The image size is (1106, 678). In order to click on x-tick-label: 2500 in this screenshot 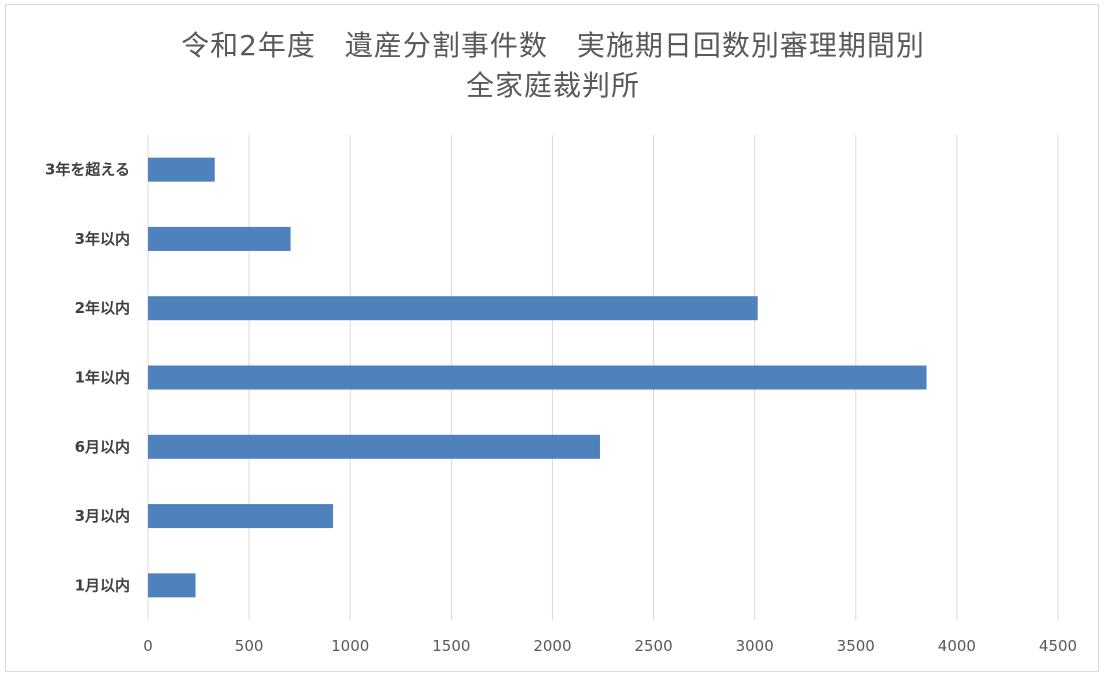, I will do `click(653, 646)`.